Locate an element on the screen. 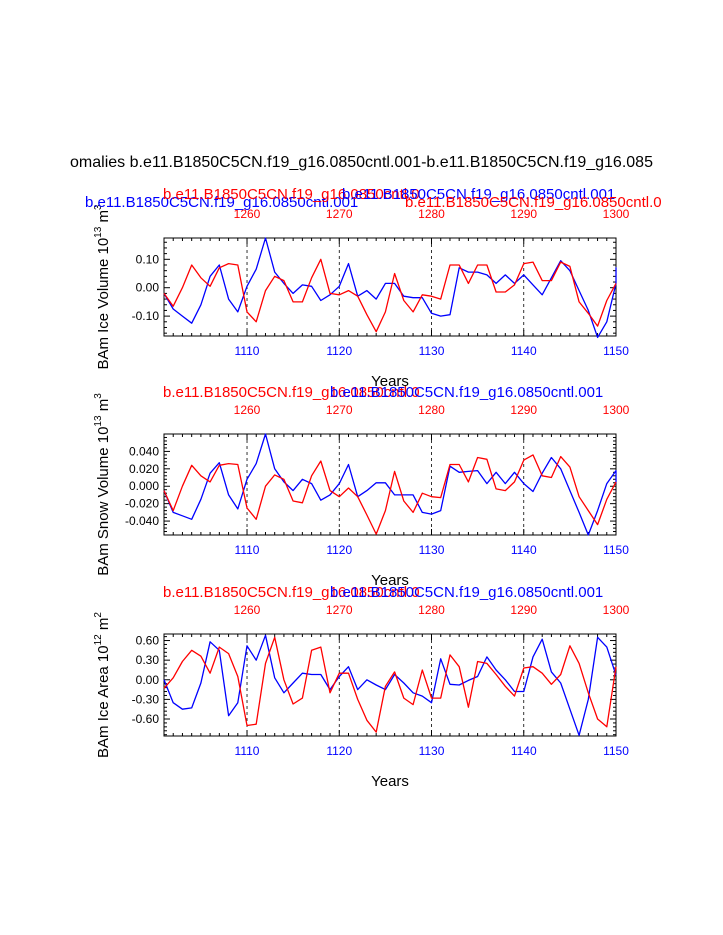 The width and height of the screenshot is (723, 935). y-tick-label: 0.000 is located at coordinates (144, 486).